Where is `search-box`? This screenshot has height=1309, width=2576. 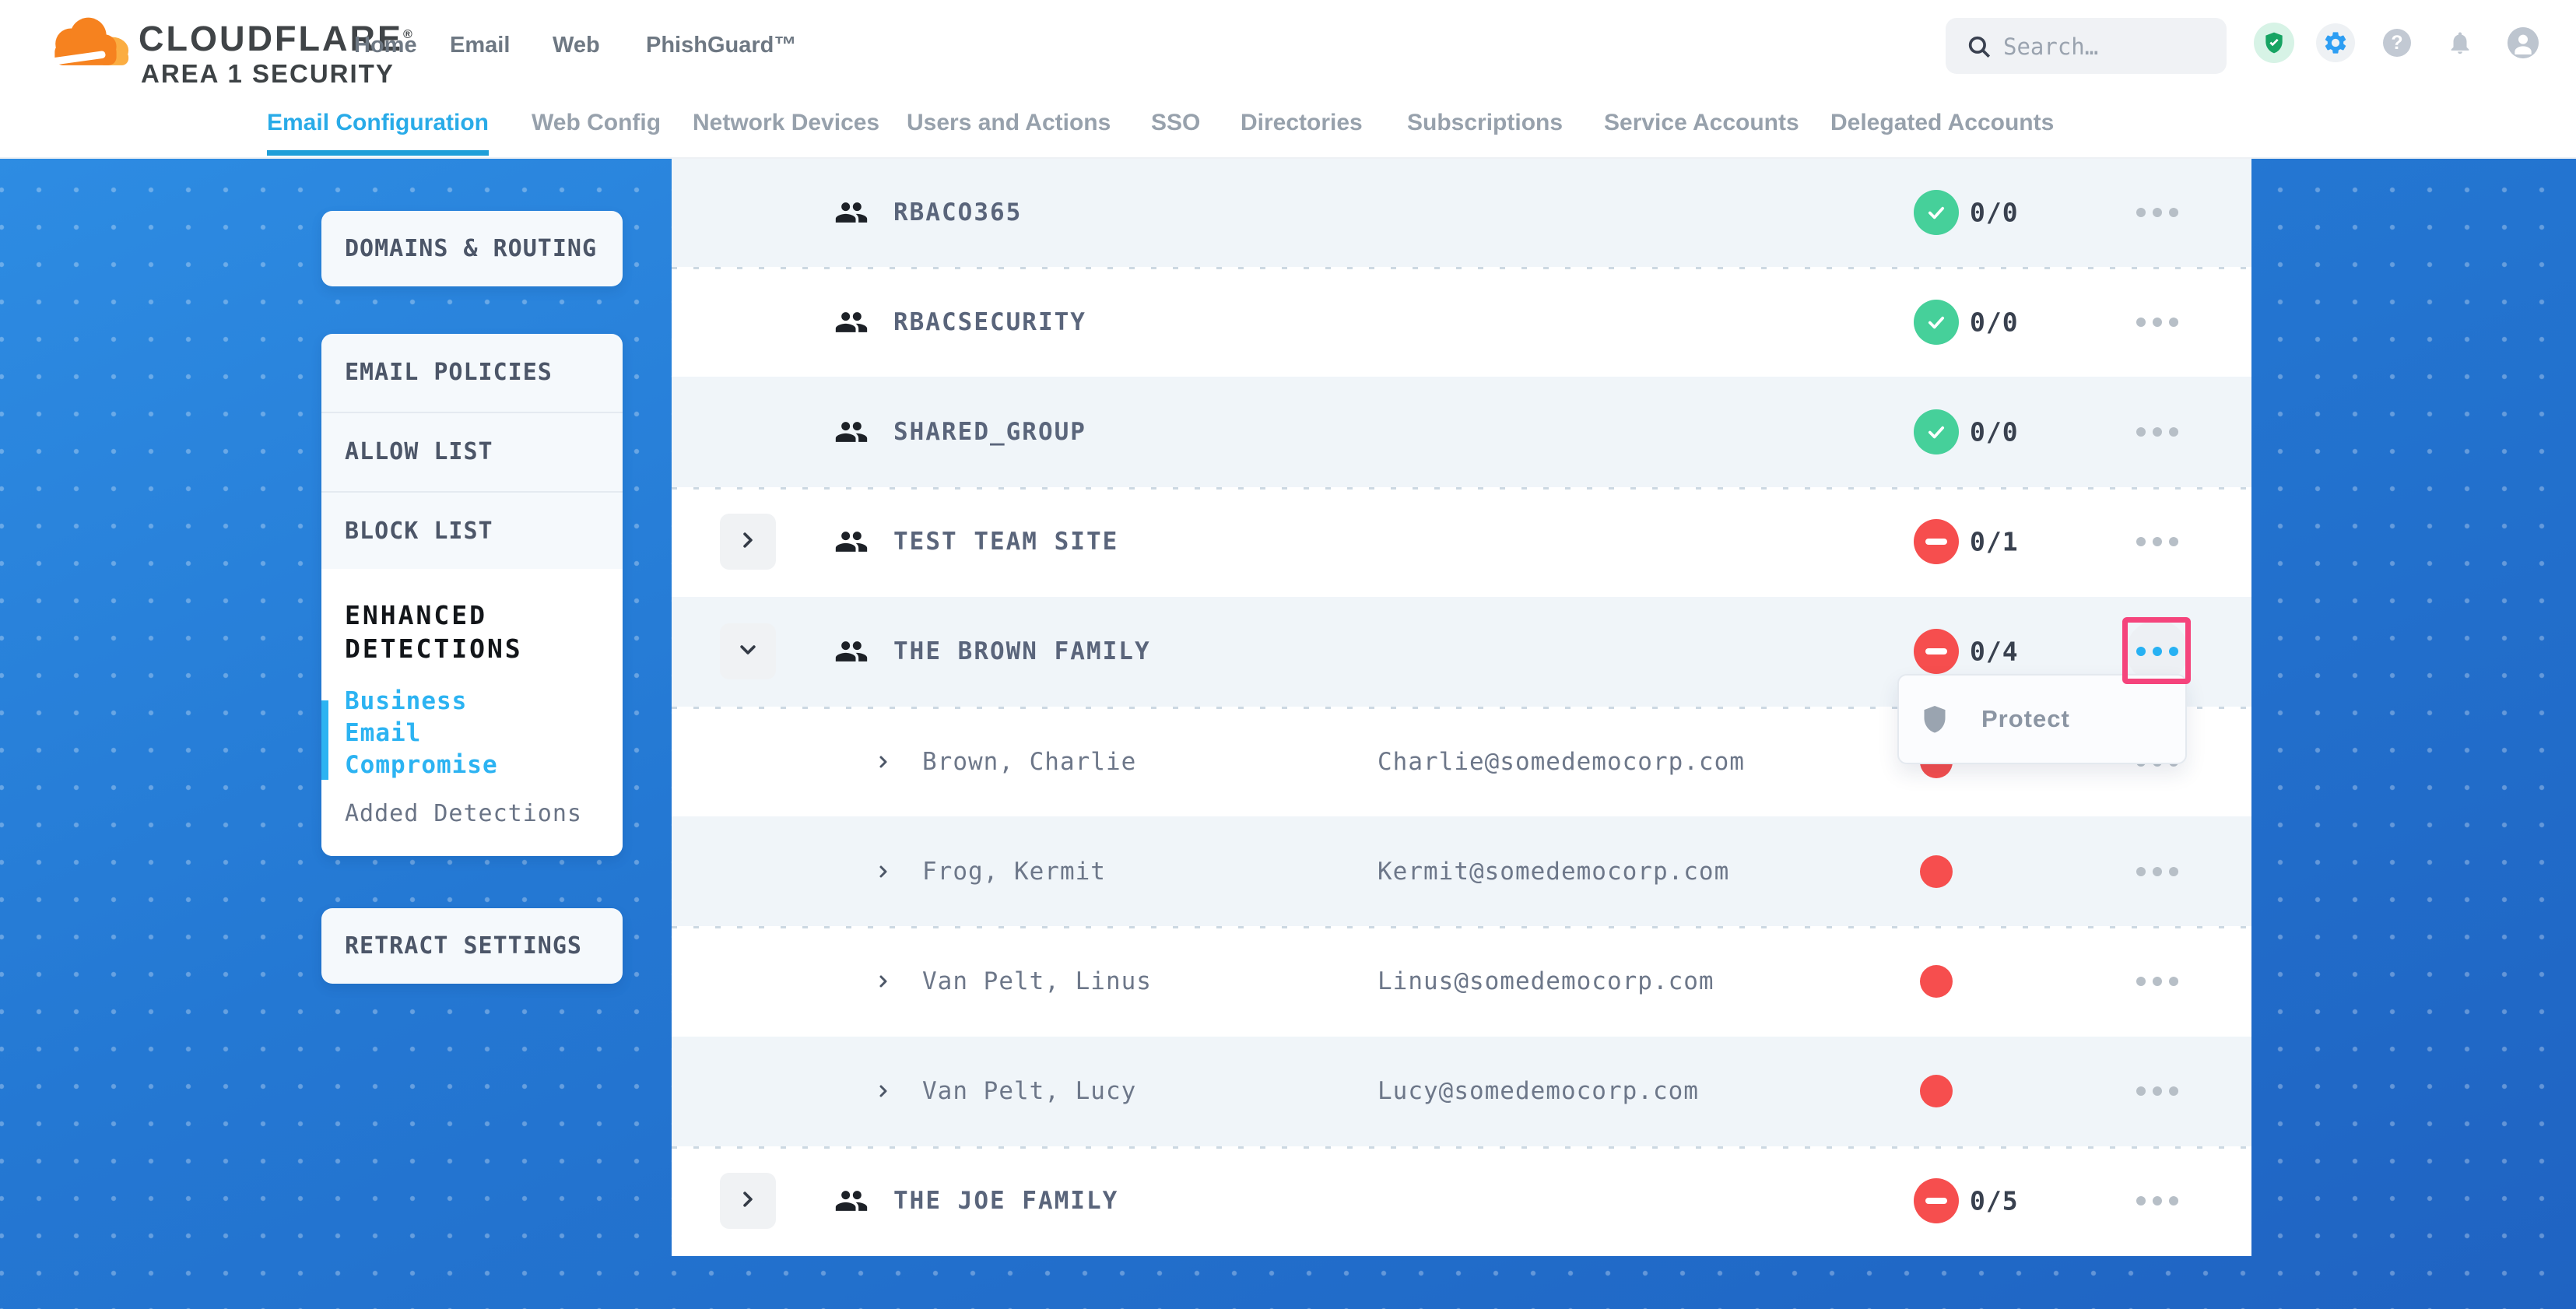 search-box is located at coordinates (2086, 46).